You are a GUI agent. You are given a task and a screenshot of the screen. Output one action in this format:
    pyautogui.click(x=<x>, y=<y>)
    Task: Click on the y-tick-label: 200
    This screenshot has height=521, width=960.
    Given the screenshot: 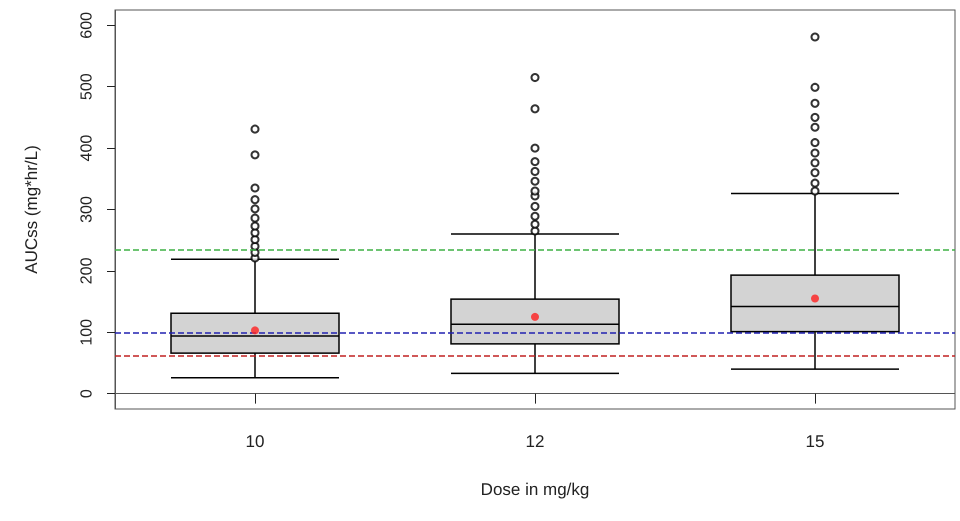 What is the action you would take?
    pyautogui.click(x=87, y=270)
    